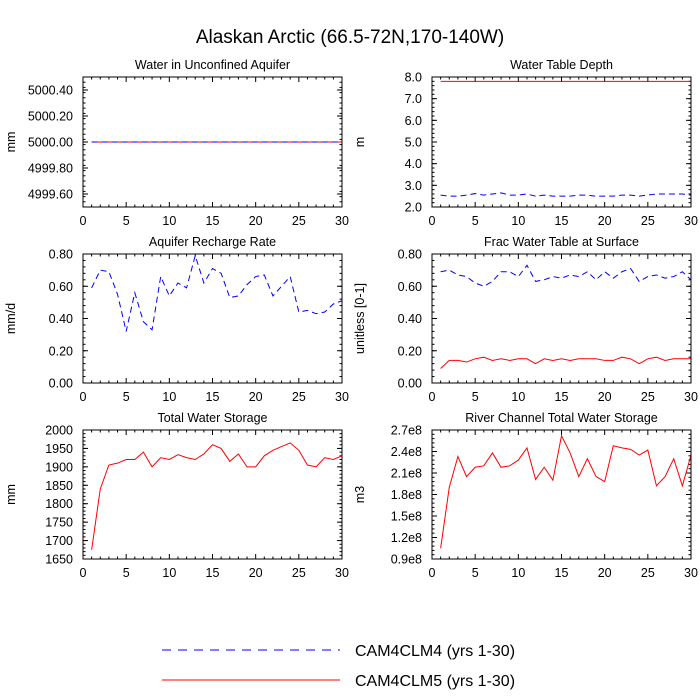  Describe the element at coordinates (360, 142) in the screenshot. I see `y-axis-label: m` at that location.